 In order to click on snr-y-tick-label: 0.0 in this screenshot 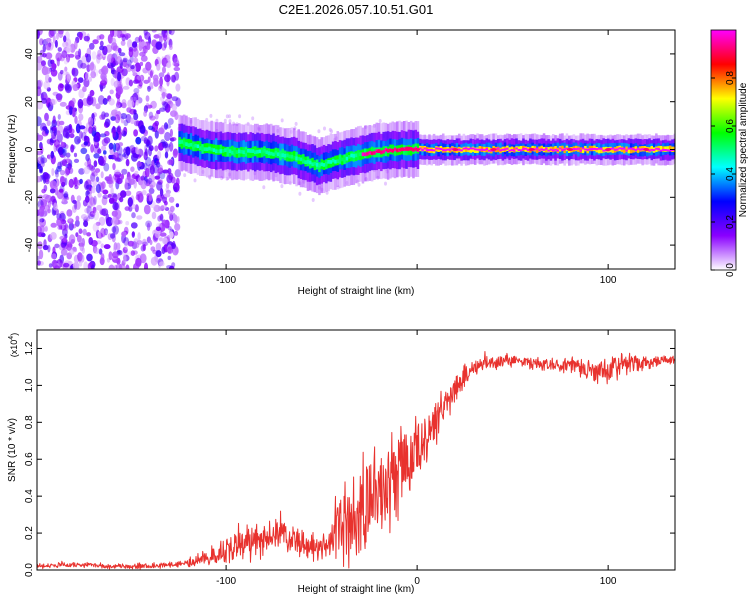, I will do `click(29, 570)`.